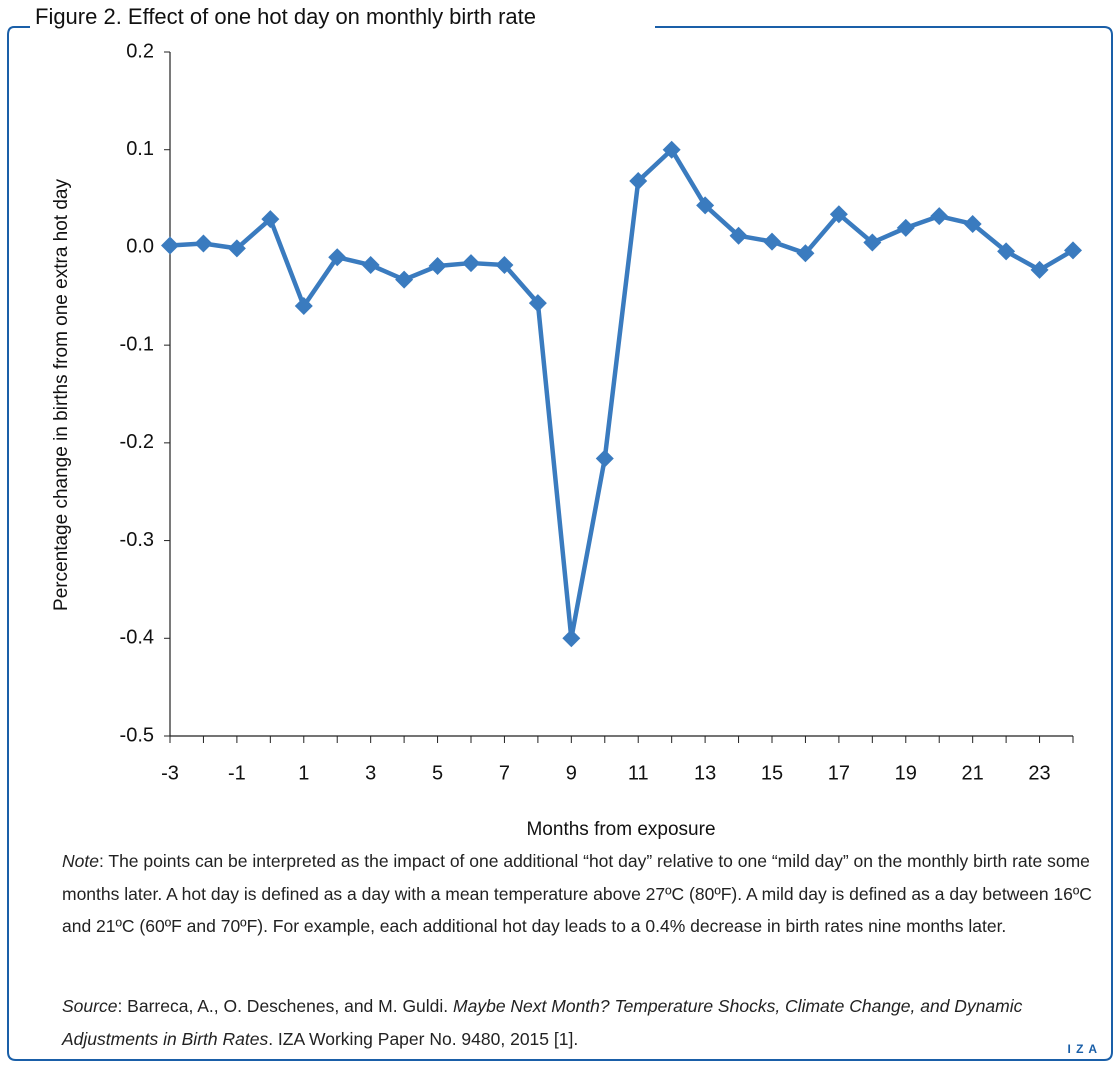 Image resolution: width=1120 pixels, height=1068 pixels. Describe the element at coordinates (137, 540) in the screenshot. I see `y-tick-label: -0.3` at that location.